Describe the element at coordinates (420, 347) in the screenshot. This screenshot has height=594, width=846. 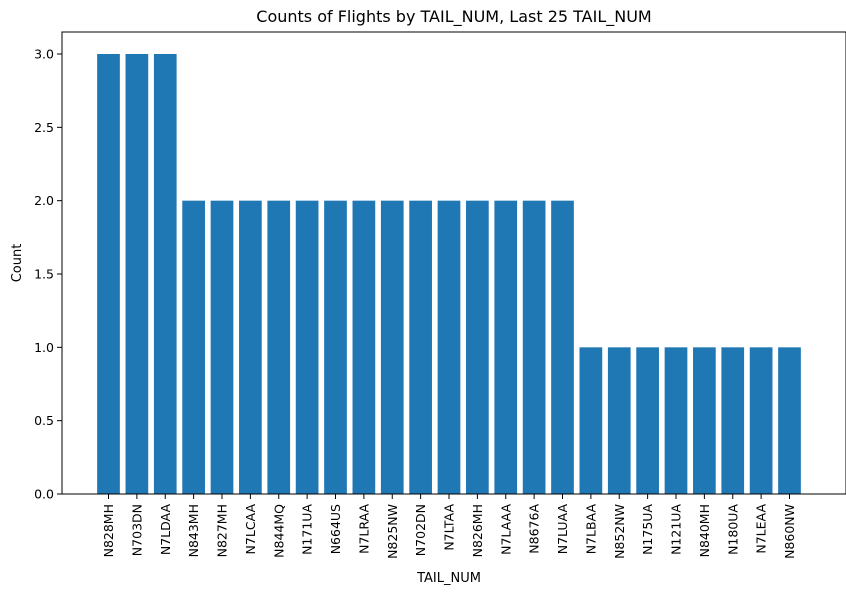
I see `bar-n702dn` at that location.